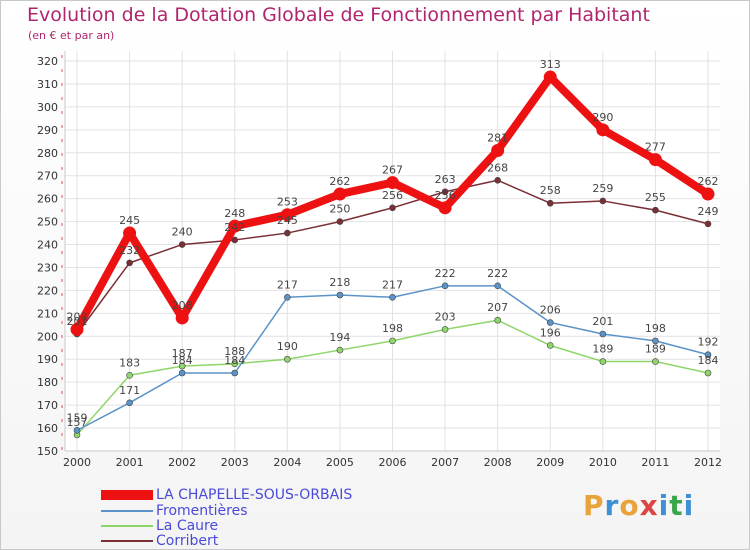 The height and width of the screenshot is (550, 750). I want to click on data-label: 196, so click(550, 332).